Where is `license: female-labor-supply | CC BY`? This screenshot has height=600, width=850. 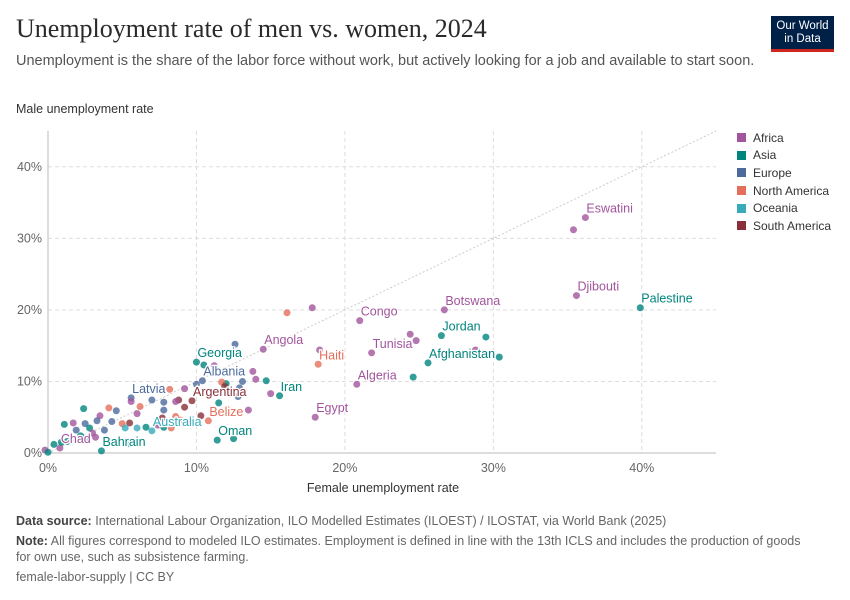 license: female-labor-supply | CC BY is located at coordinates (95, 577).